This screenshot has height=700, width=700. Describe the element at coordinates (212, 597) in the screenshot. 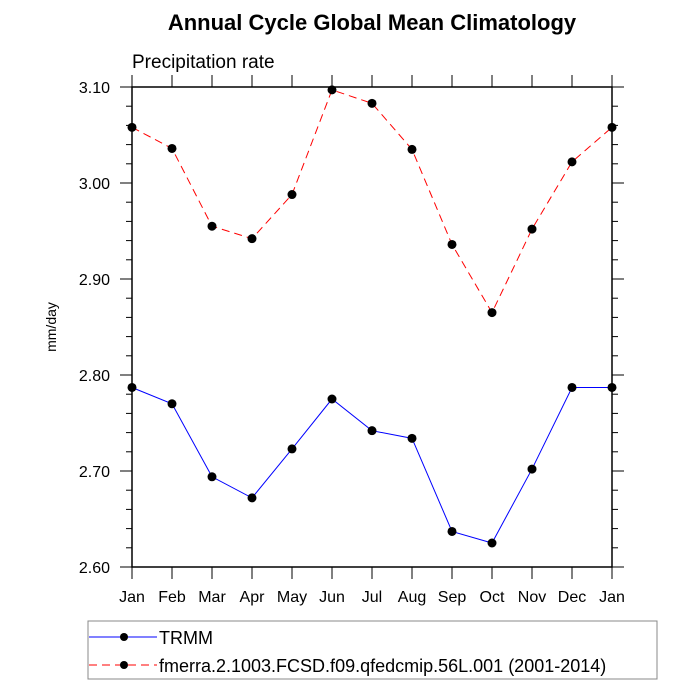

I see `x-tick-label: Mar` at that location.